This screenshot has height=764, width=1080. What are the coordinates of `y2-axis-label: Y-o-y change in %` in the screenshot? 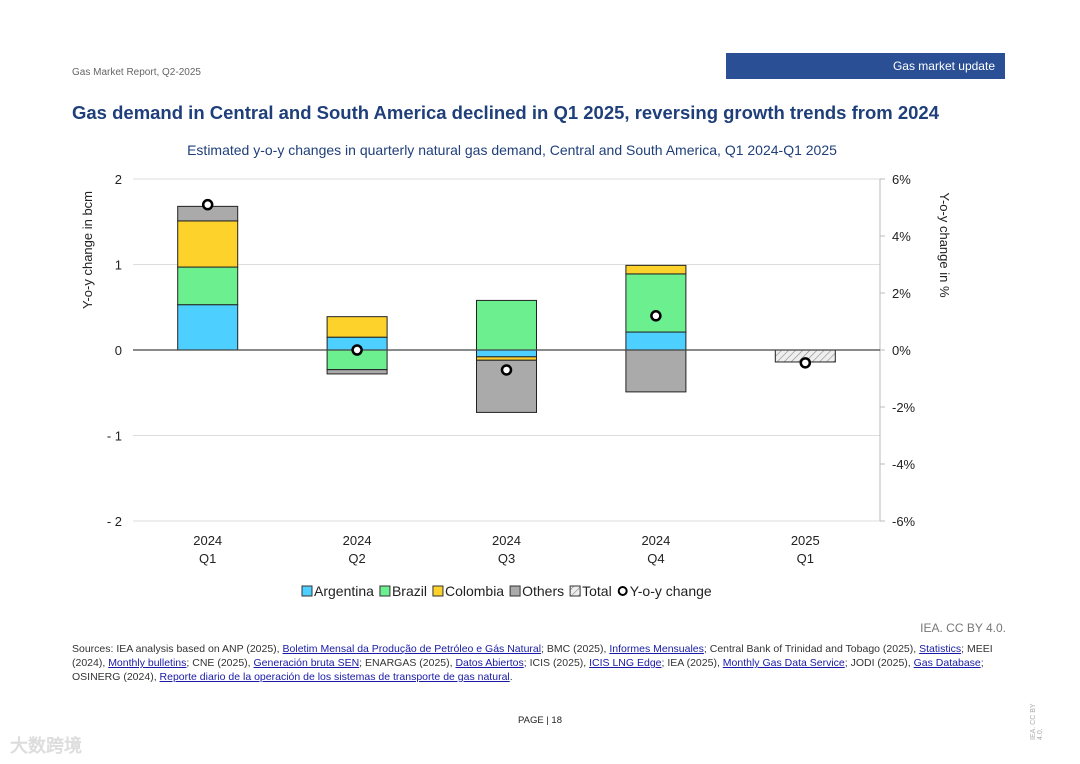 It's located at (944, 244).